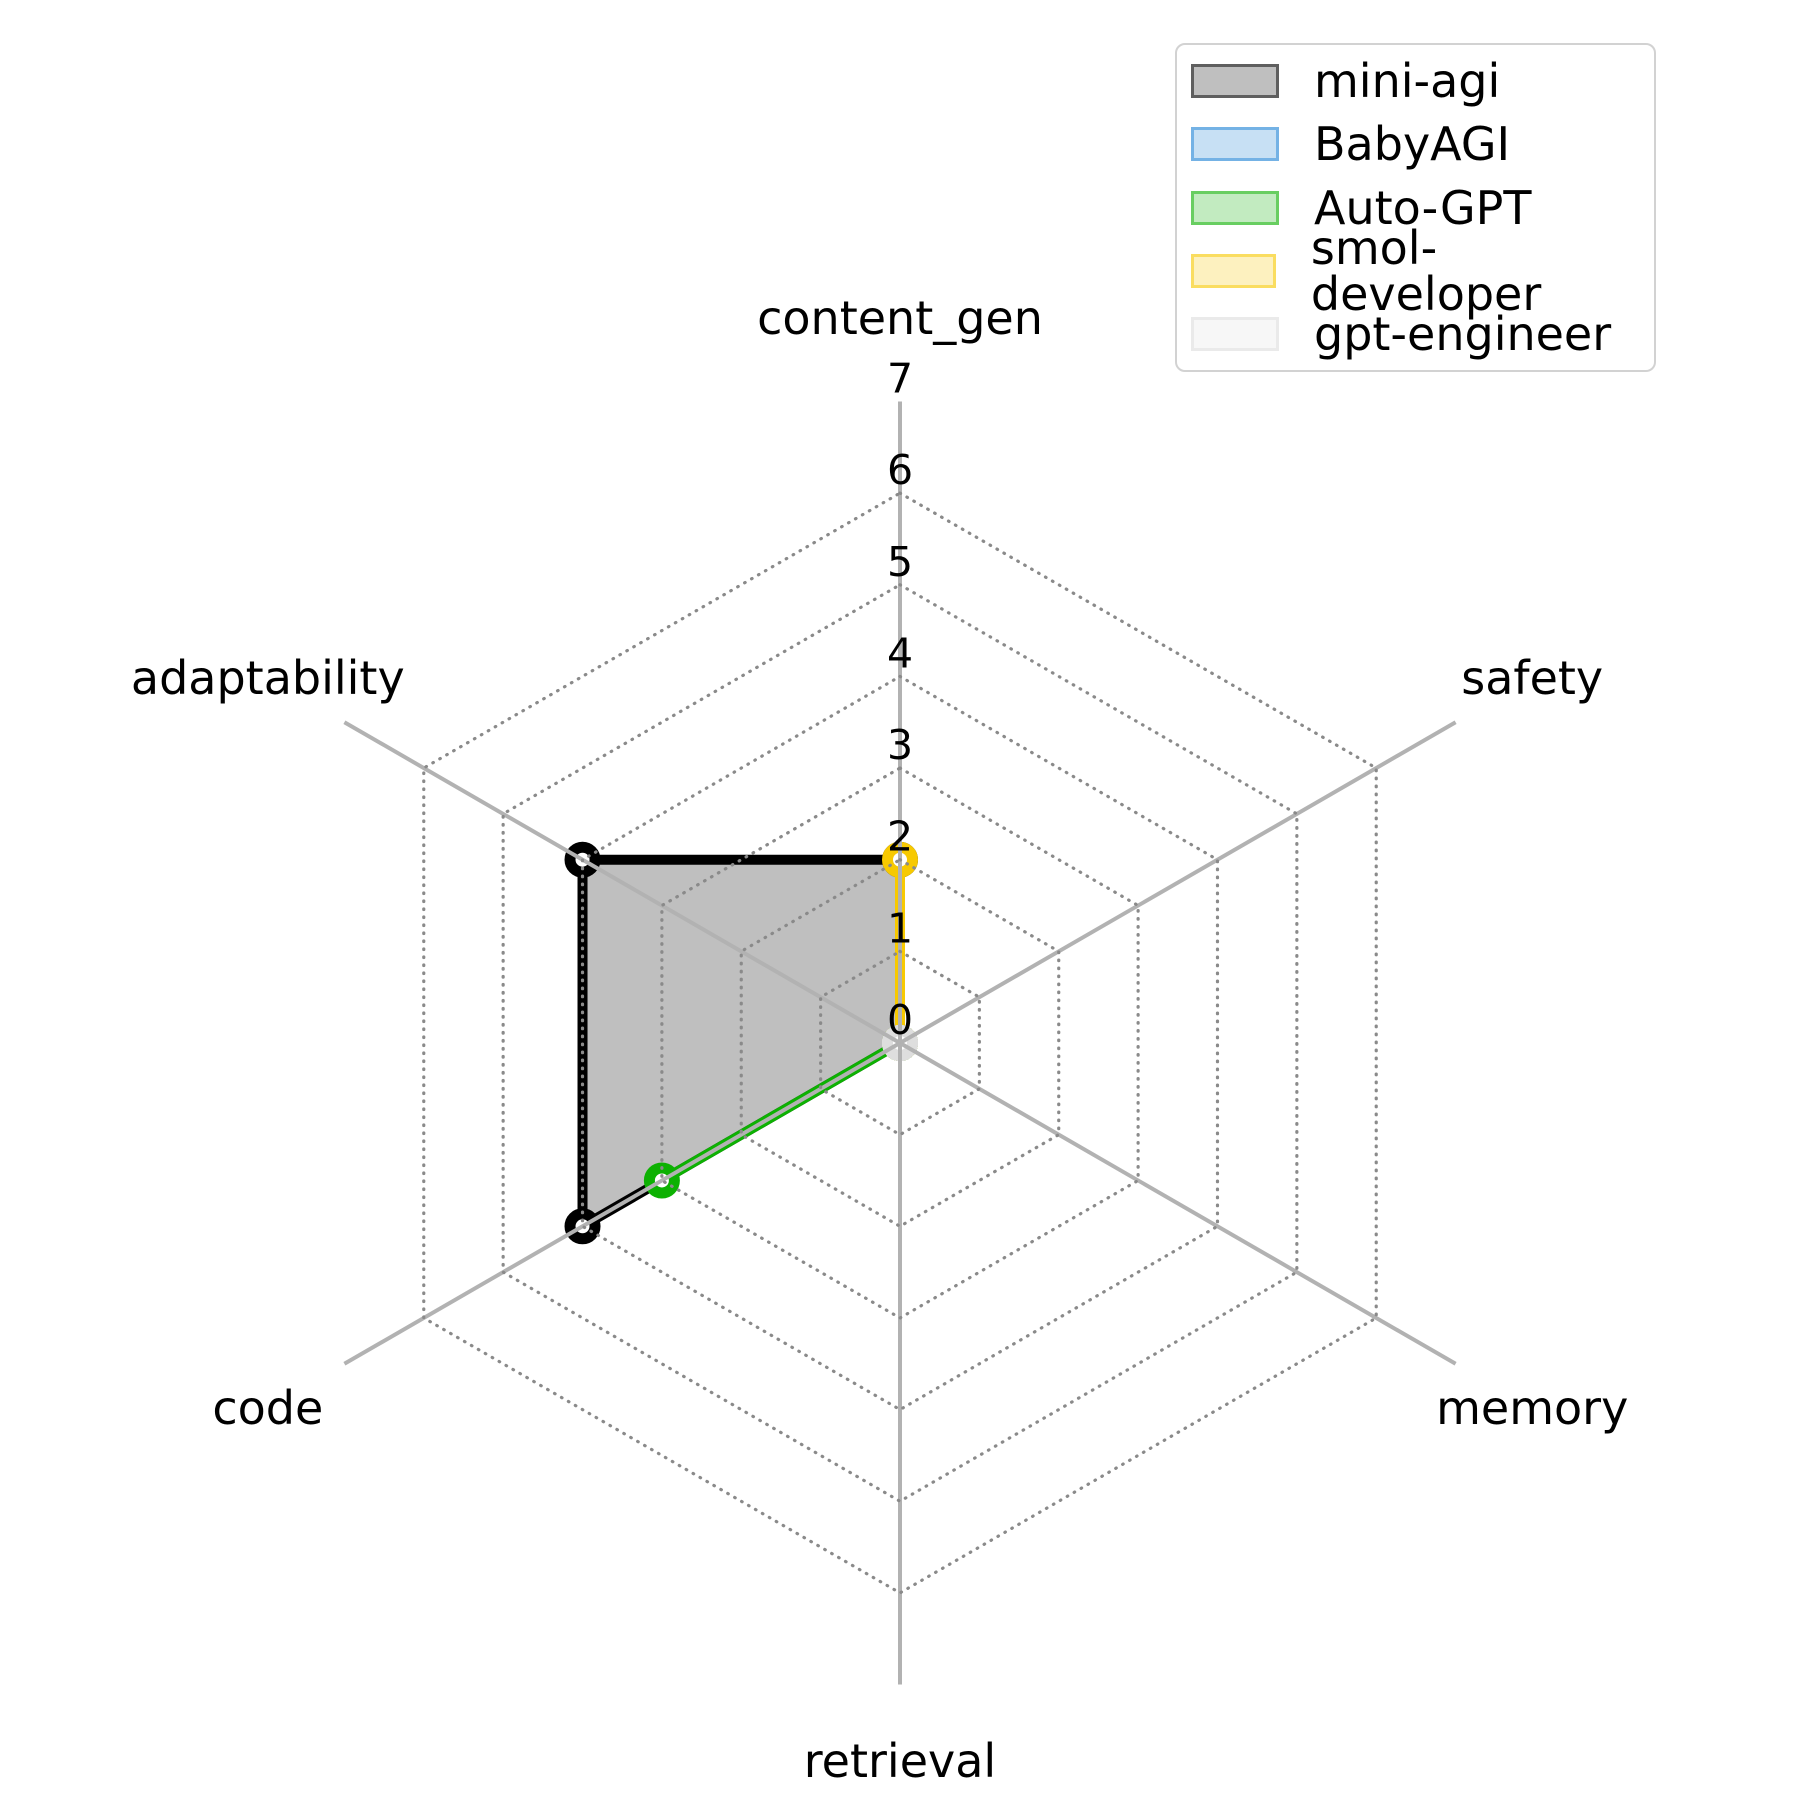 The image size is (1800, 1800). Describe the element at coordinates (1412, 144) in the screenshot. I see `legend-label-BabyAGI: BabyAGI` at that location.